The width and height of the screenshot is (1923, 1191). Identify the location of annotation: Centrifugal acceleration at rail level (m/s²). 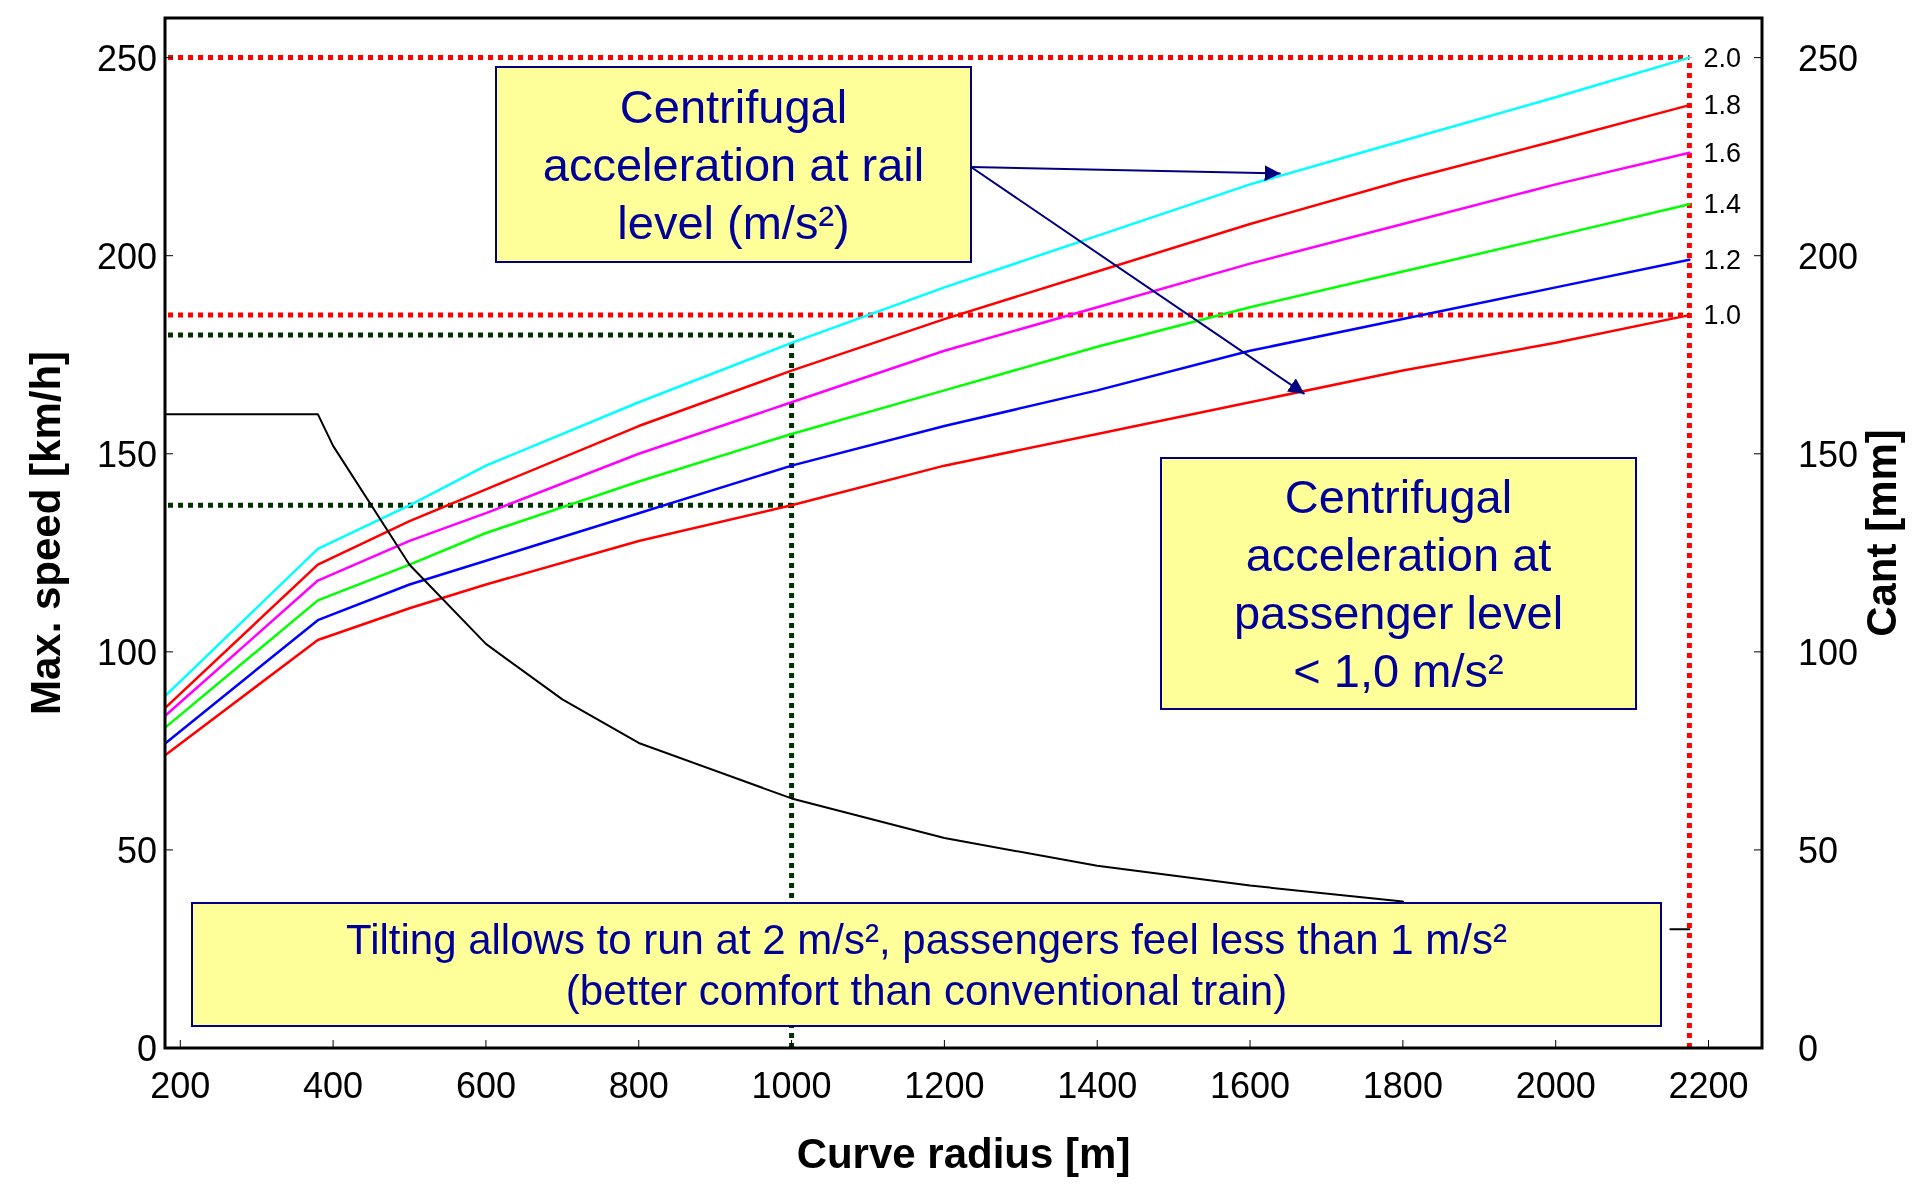
(733, 164).